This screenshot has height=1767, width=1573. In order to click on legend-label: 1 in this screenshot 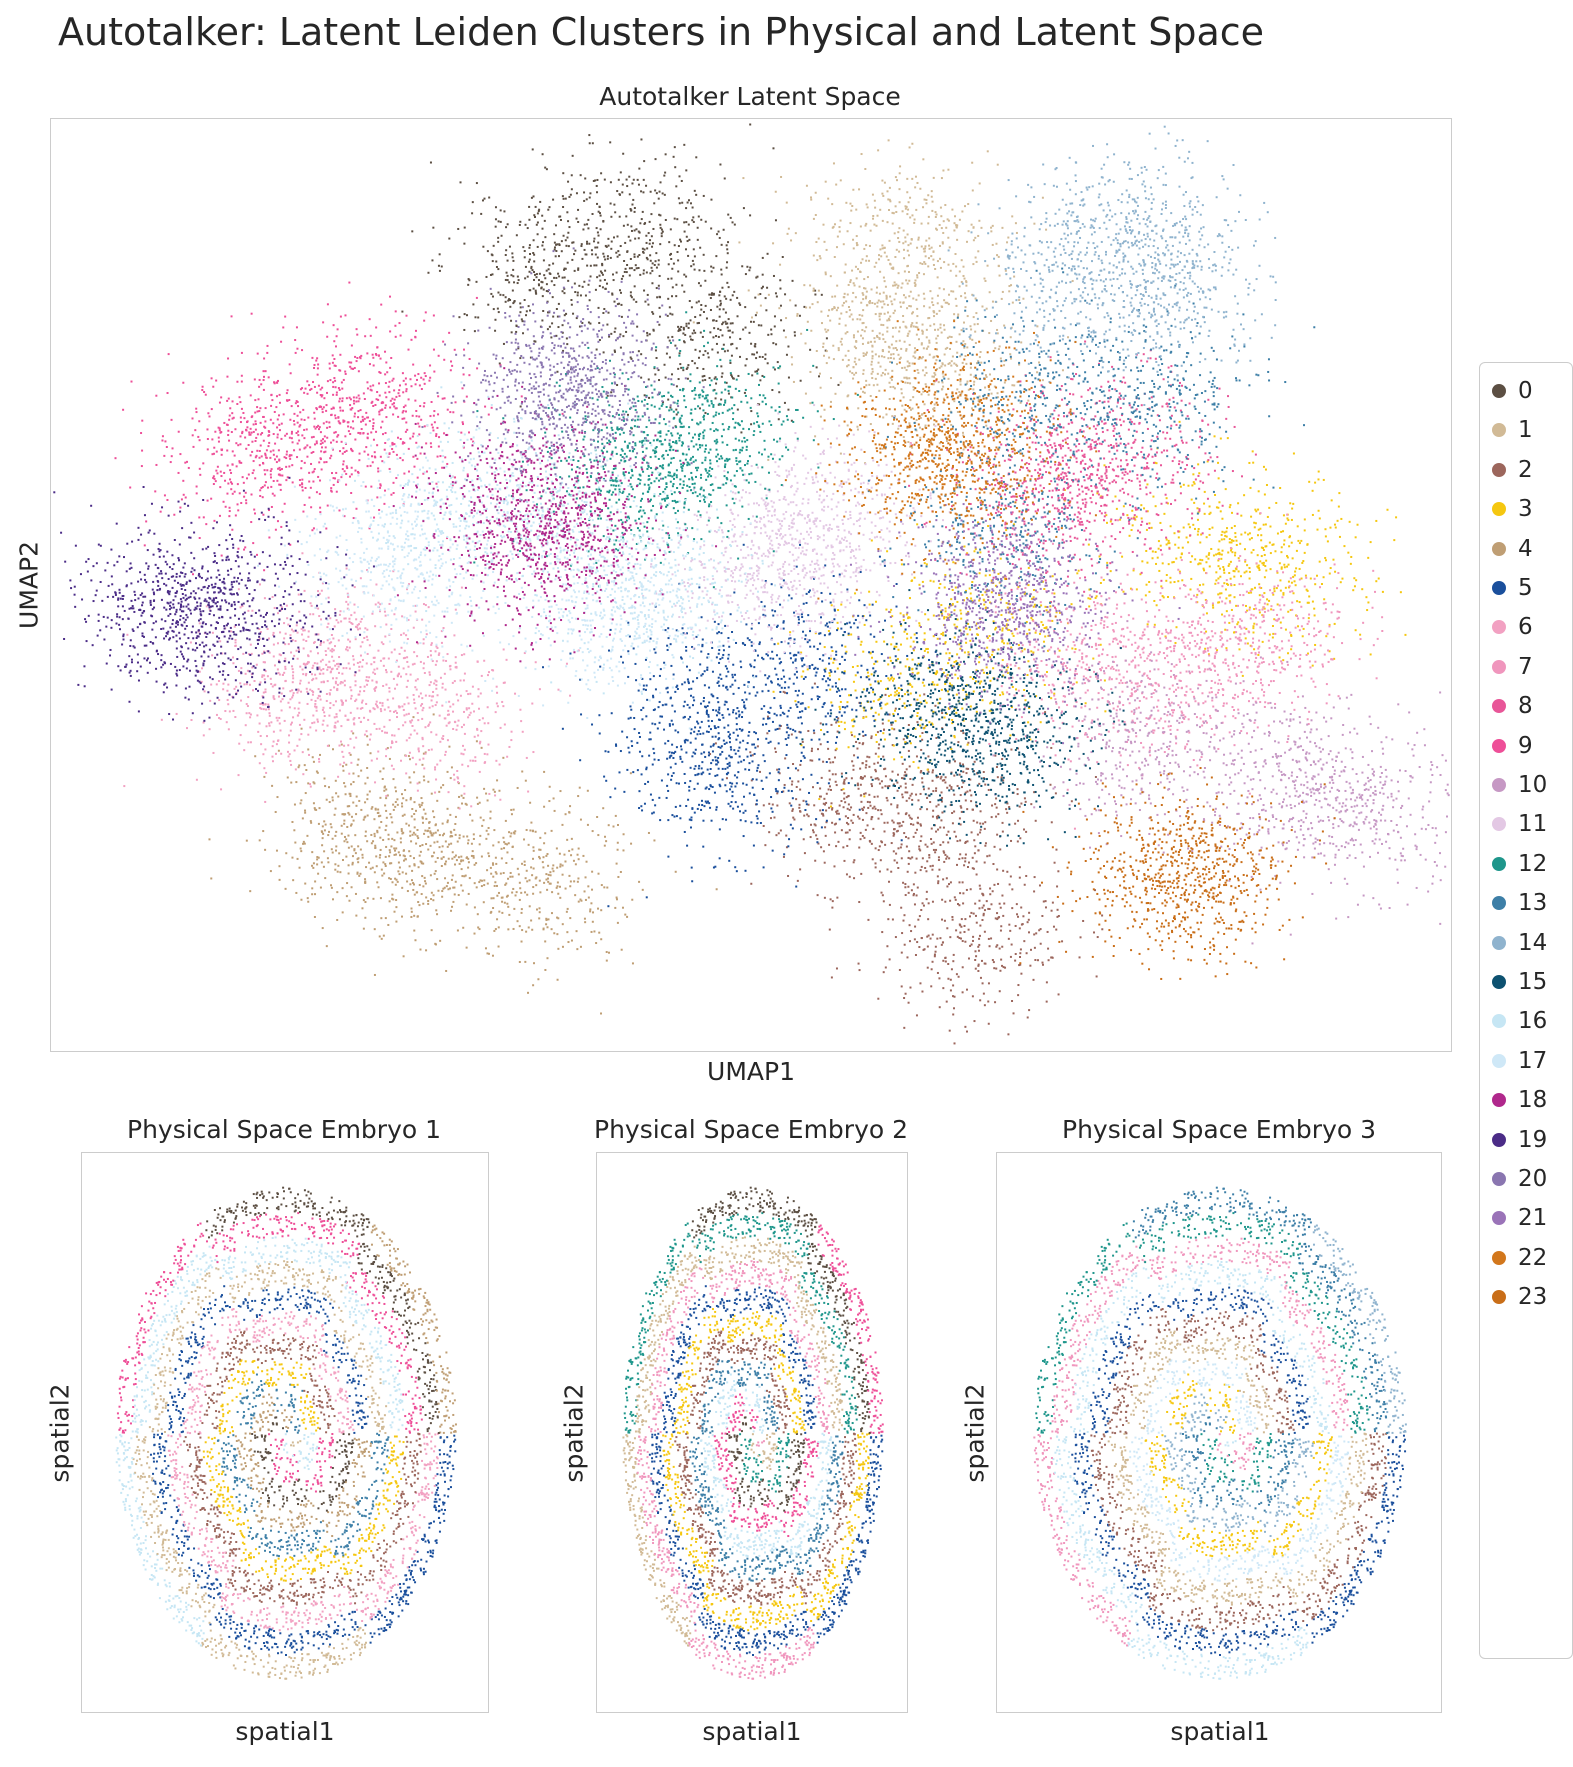, I will do `click(1525, 430)`.